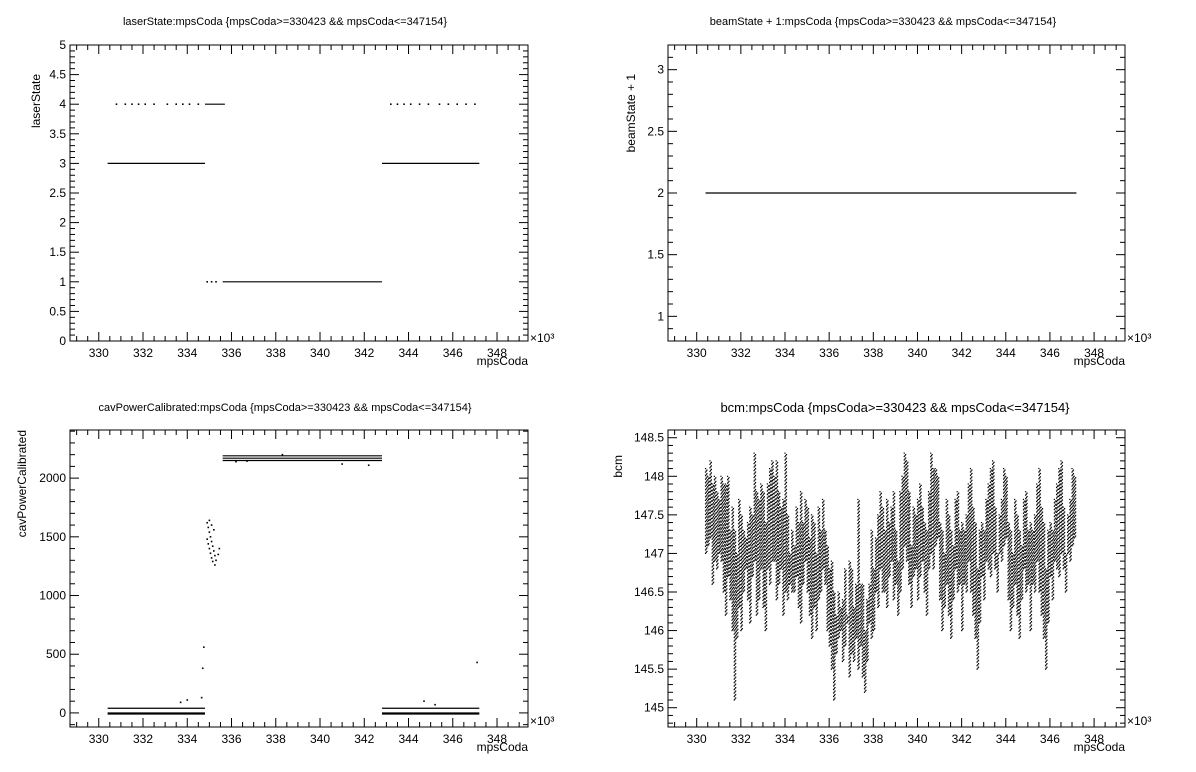  What do you see at coordinates (654, 708) in the screenshot?
I see `y-tick-label: 145` at bounding box center [654, 708].